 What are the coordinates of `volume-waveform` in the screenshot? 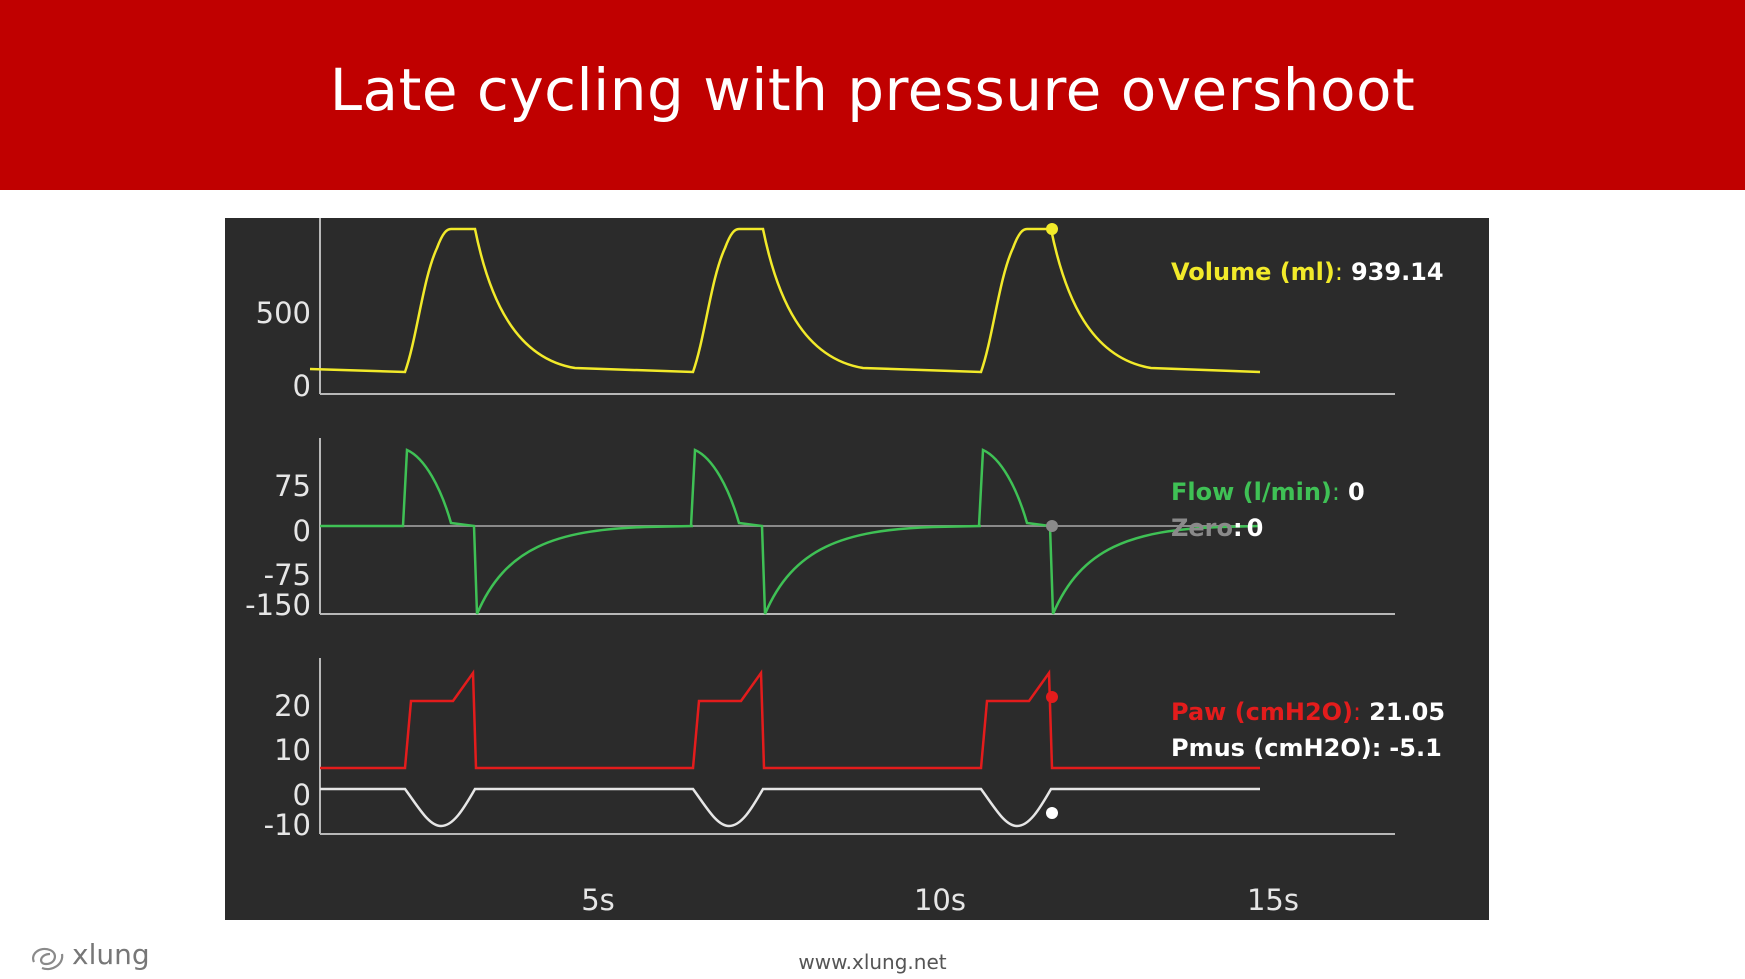 It's located at (785, 300).